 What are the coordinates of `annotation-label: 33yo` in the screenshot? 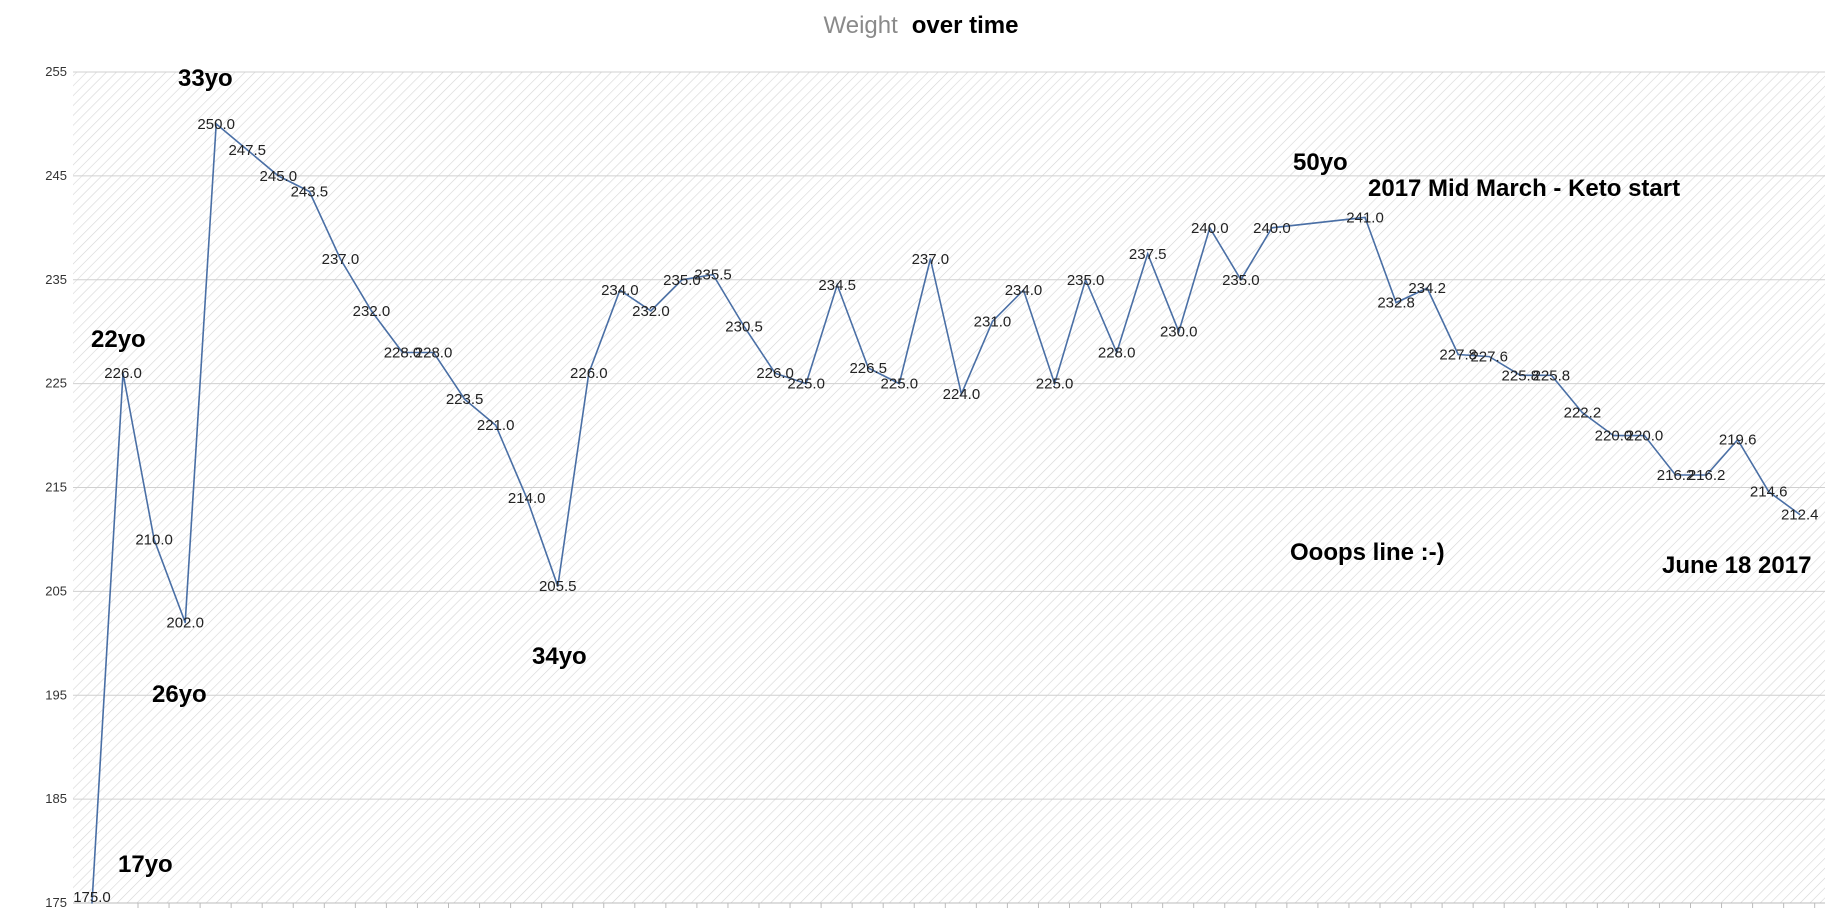 It's located at (205, 78).